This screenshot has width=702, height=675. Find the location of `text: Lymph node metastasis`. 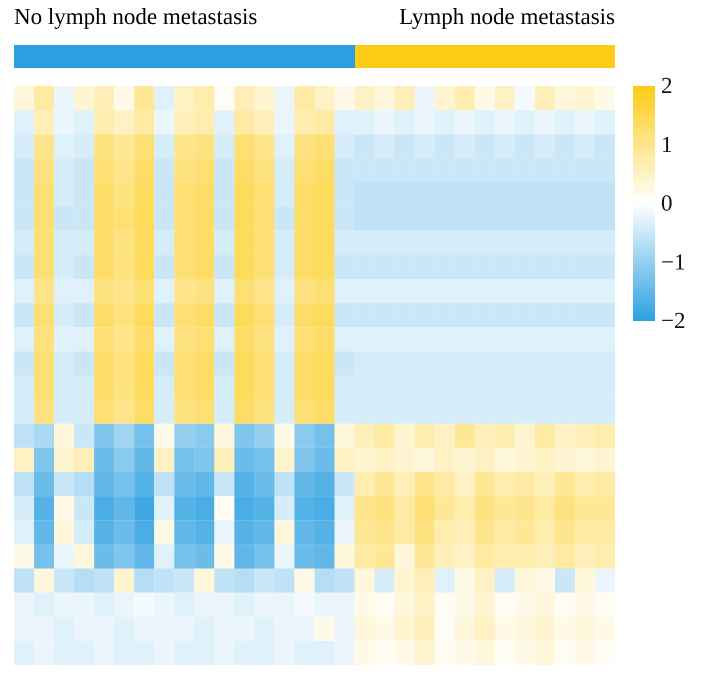

text: Lymph node metastasis is located at coordinates (507, 17).